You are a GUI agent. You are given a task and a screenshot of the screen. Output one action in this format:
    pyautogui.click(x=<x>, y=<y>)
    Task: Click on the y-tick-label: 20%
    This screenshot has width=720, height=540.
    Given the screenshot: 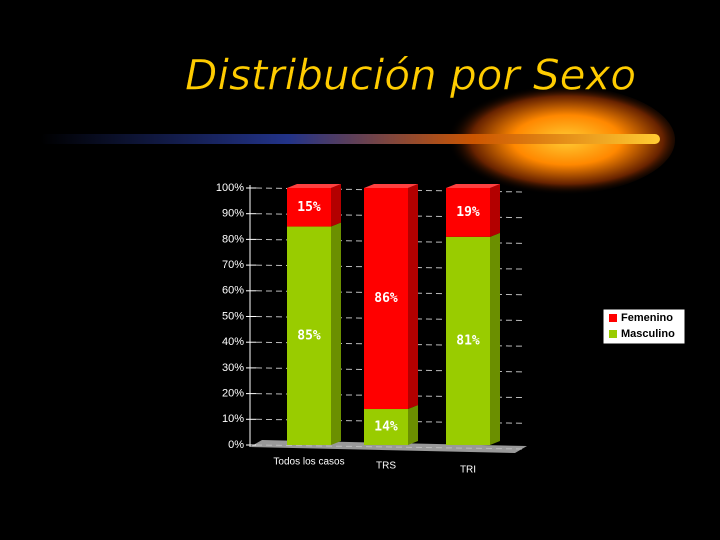 What is the action you would take?
    pyautogui.click(x=233, y=394)
    